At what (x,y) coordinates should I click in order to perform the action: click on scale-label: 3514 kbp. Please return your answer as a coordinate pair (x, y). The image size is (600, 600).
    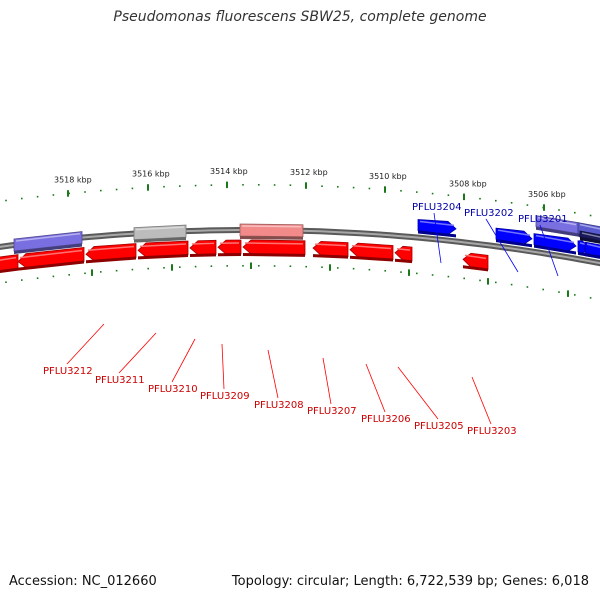
    Looking at the image, I should click on (229, 171).